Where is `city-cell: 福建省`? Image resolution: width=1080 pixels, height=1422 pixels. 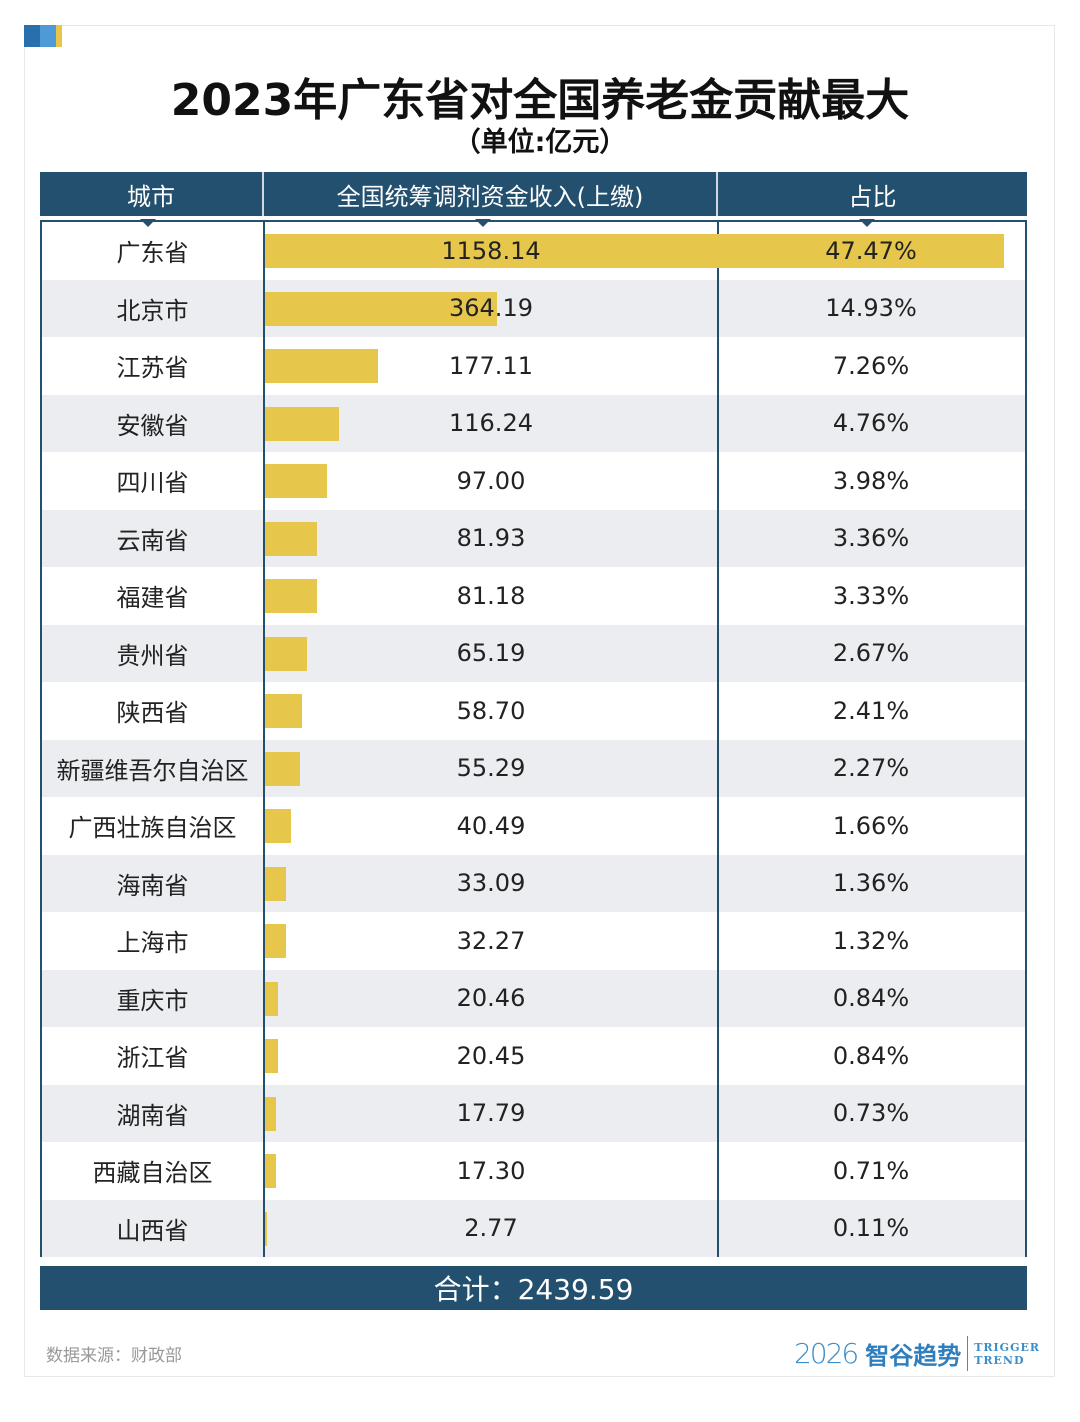 city-cell: 福建省 is located at coordinates (153, 596).